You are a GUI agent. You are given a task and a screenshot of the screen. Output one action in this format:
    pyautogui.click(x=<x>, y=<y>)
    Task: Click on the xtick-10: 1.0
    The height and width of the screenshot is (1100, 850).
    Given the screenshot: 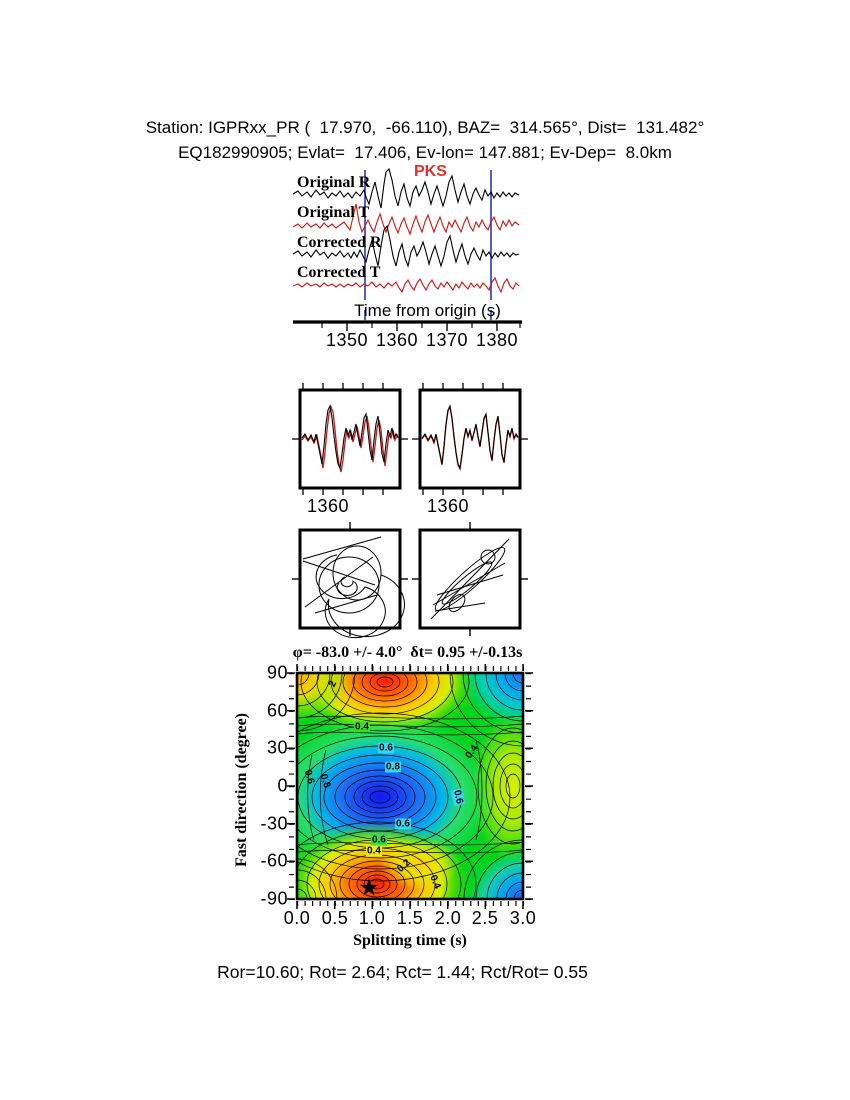 What is the action you would take?
    pyautogui.click(x=372, y=918)
    